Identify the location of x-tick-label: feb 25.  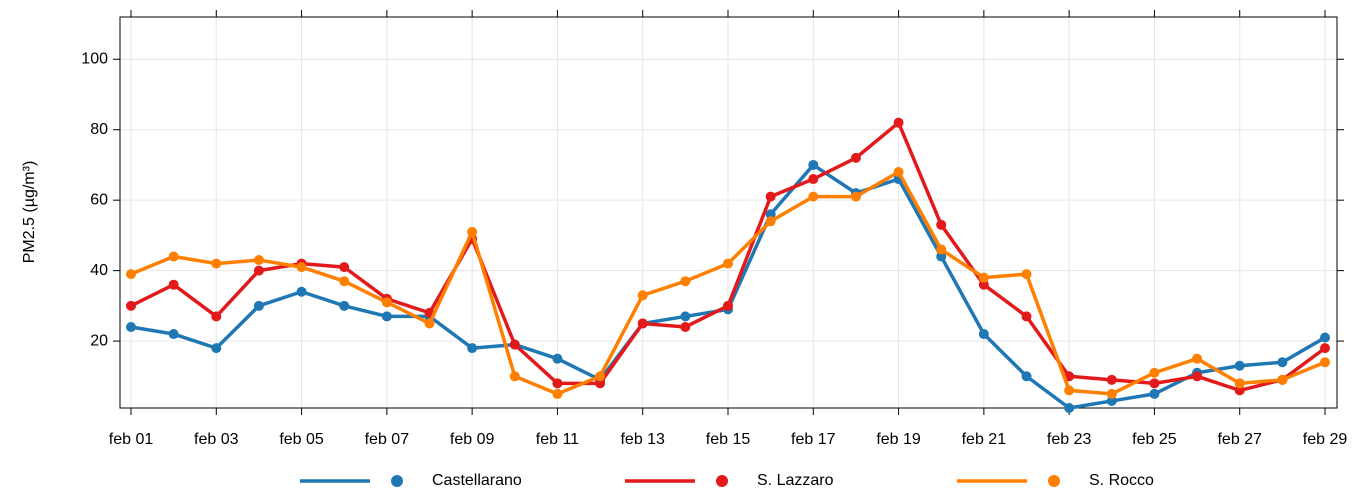
(1154, 439).